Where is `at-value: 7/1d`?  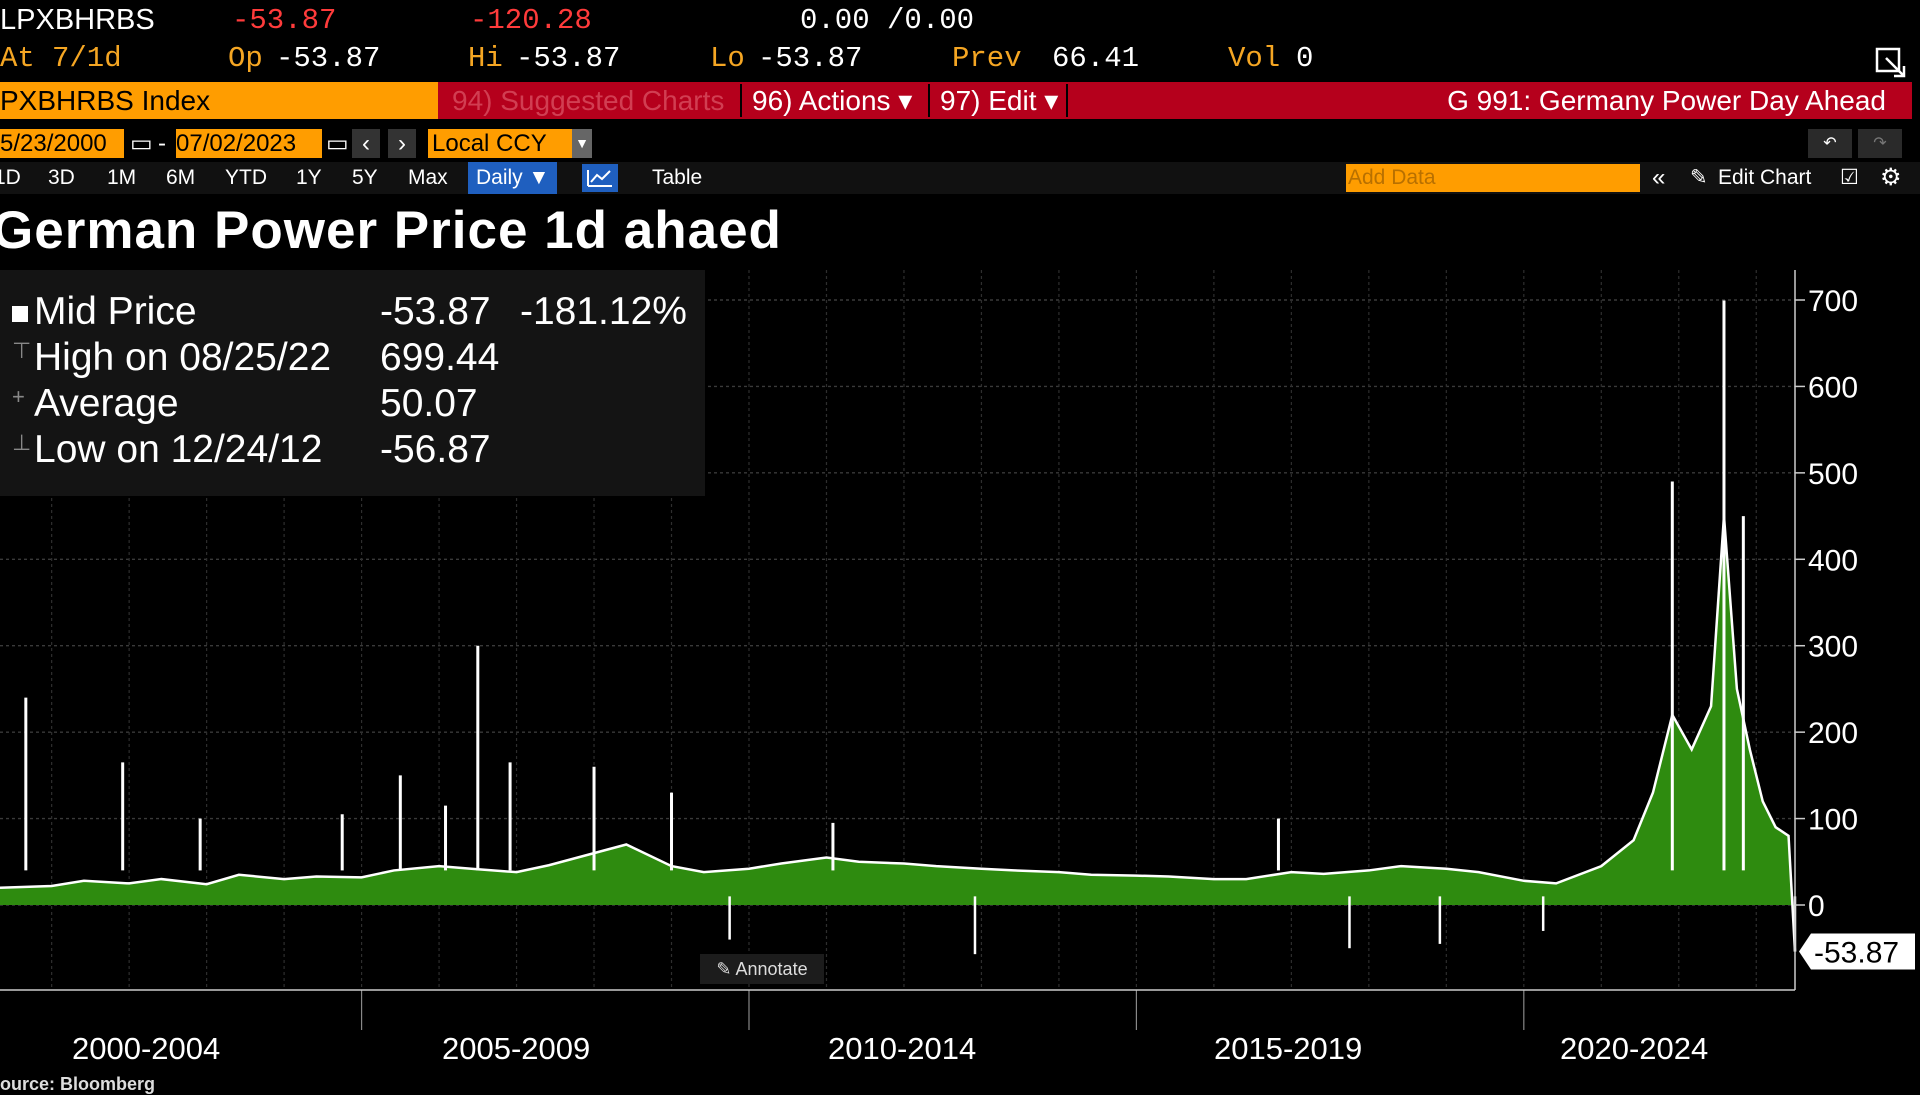 at-value: 7/1d is located at coordinates (87, 58).